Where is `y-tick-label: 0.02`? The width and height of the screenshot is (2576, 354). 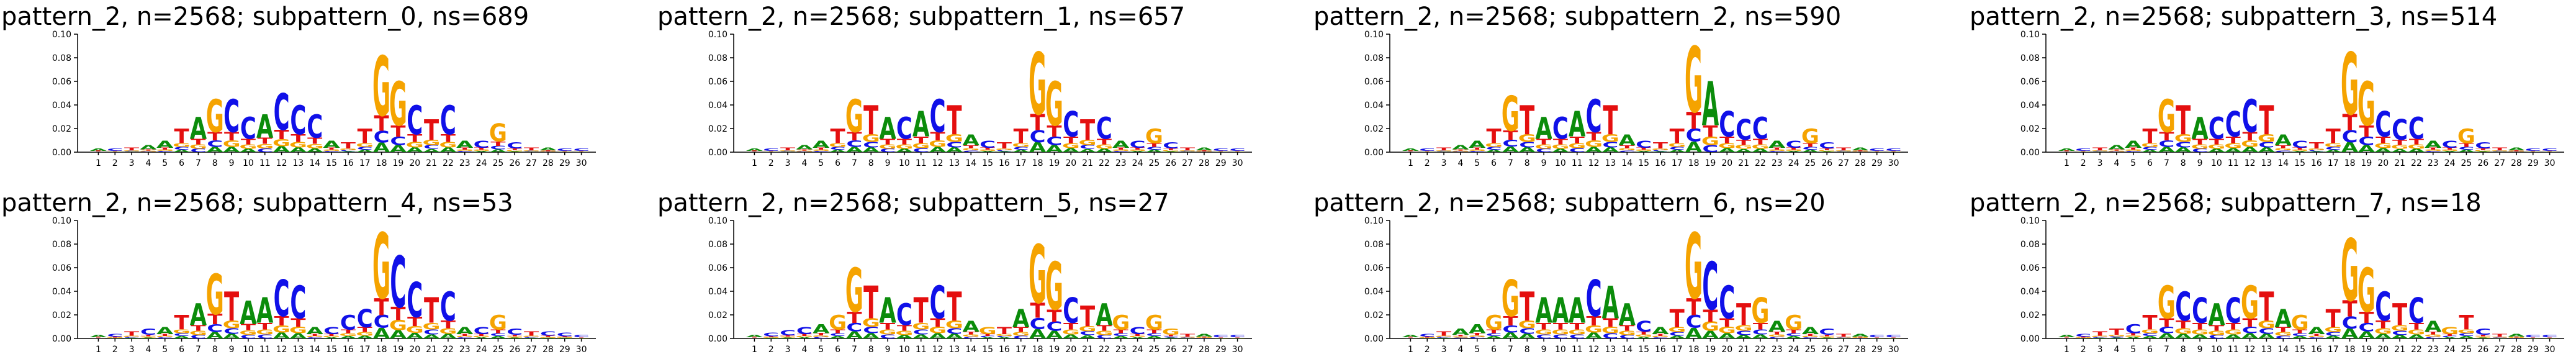
y-tick-label: 0.02 is located at coordinates (61, 315).